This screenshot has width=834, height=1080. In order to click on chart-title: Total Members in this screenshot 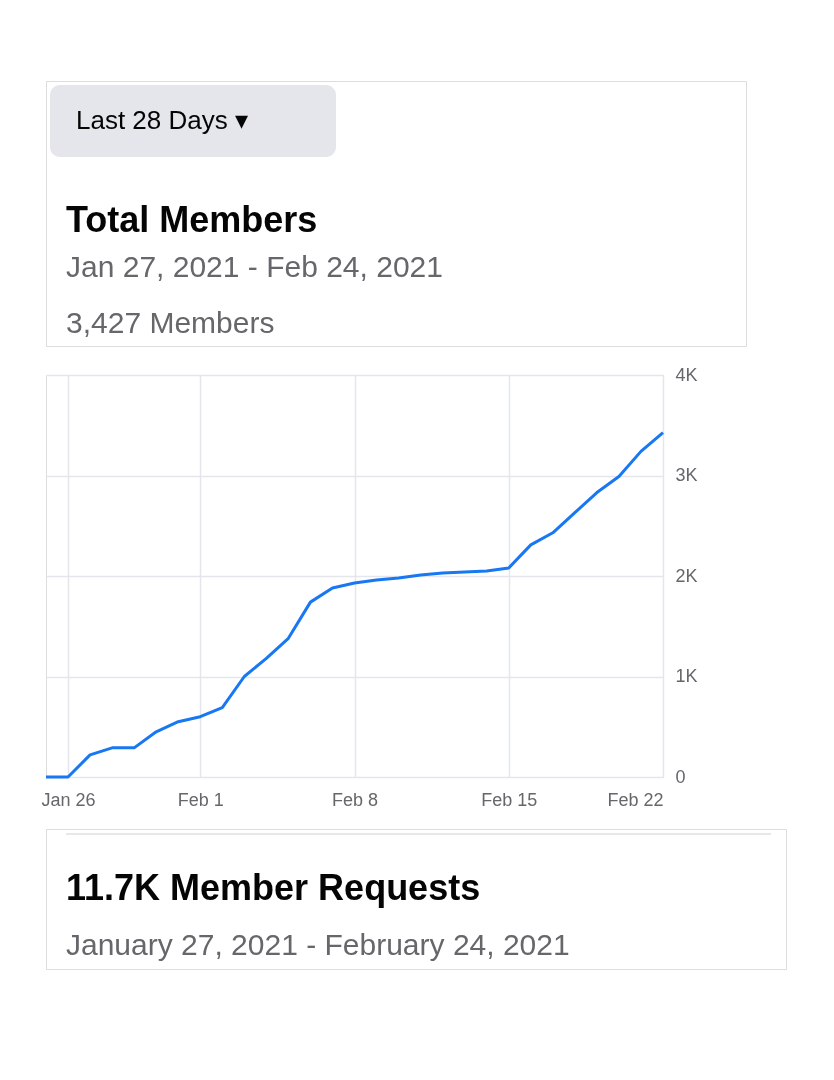, I will do `click(192, 219)`.